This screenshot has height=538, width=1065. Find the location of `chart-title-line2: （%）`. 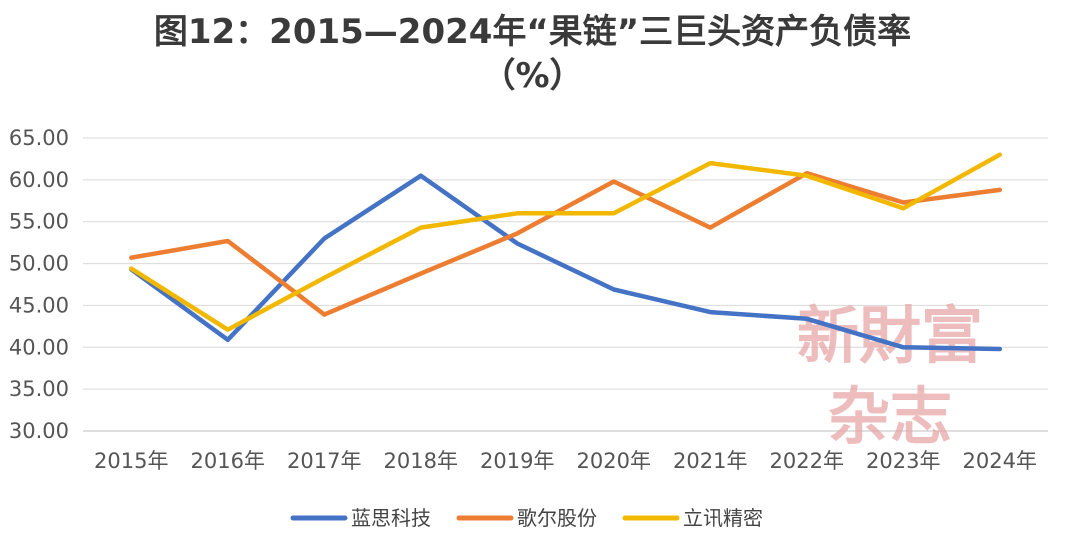

chart-title-line2: （%） is located at coordinates (532, 76).